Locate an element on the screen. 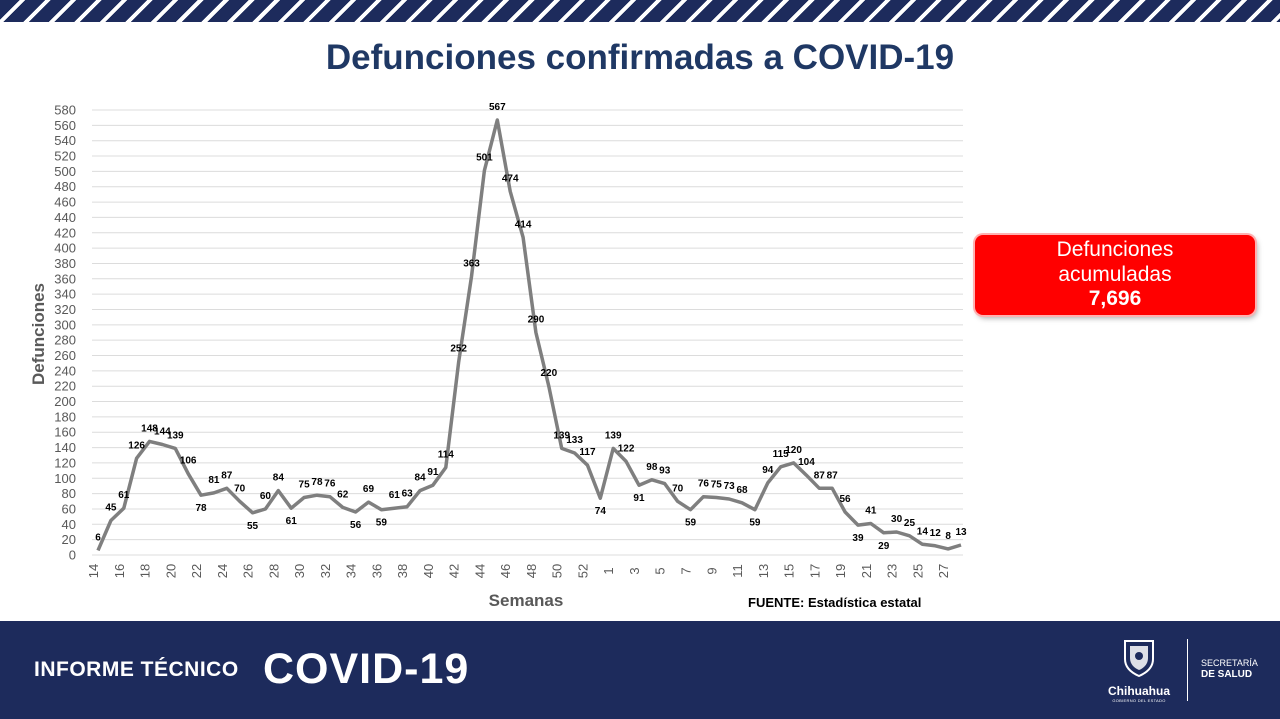 Image resolution: width=1280 pixels, height=719 pixels. x-tick-label: 27 is located at coordinates (943, 571).